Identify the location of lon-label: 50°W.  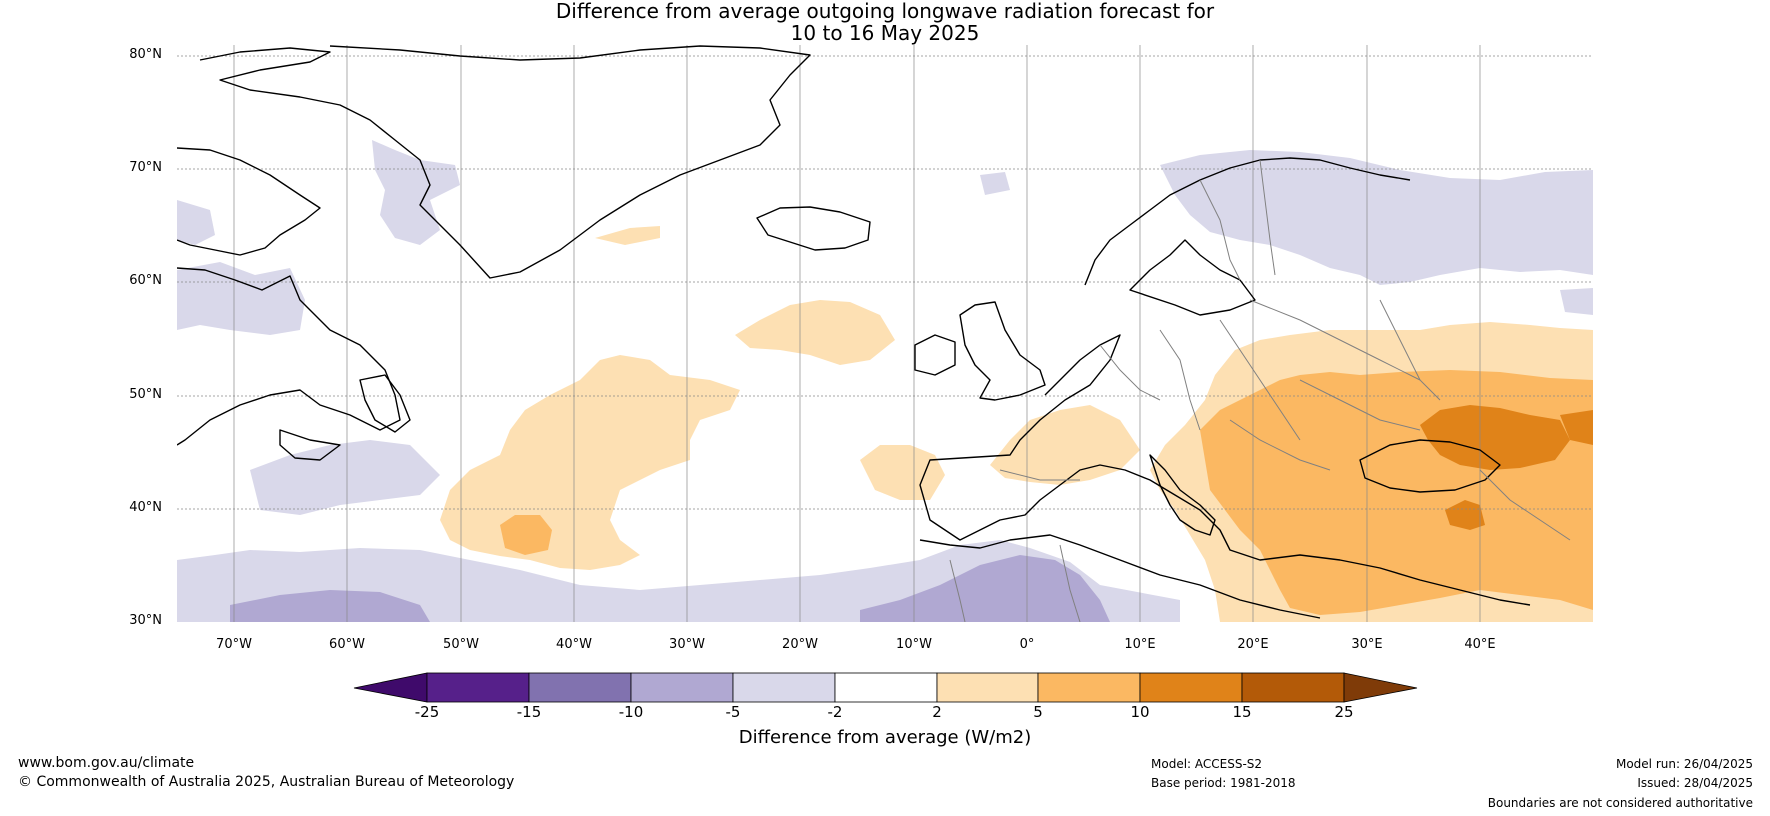
(461, 644).